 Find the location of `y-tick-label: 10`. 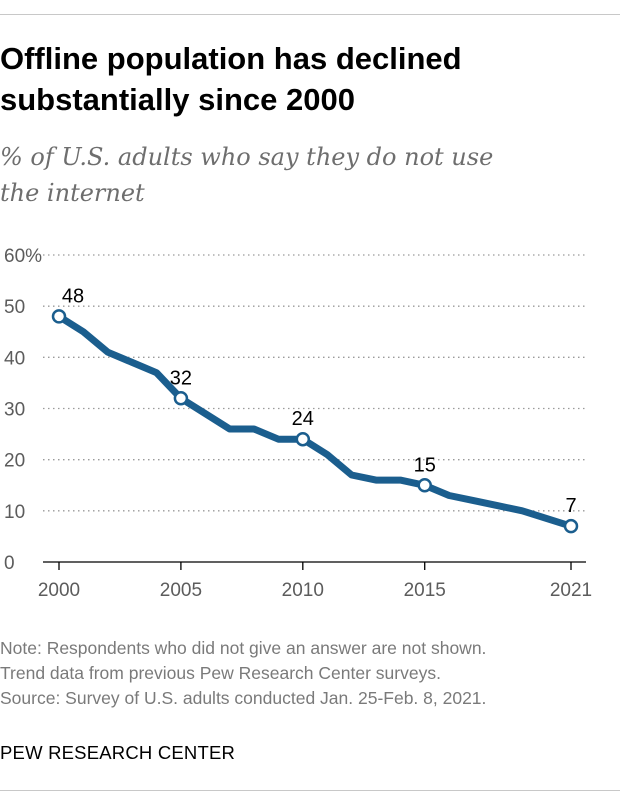

y-tick-label: 10 is located at coordinates (14, 512).